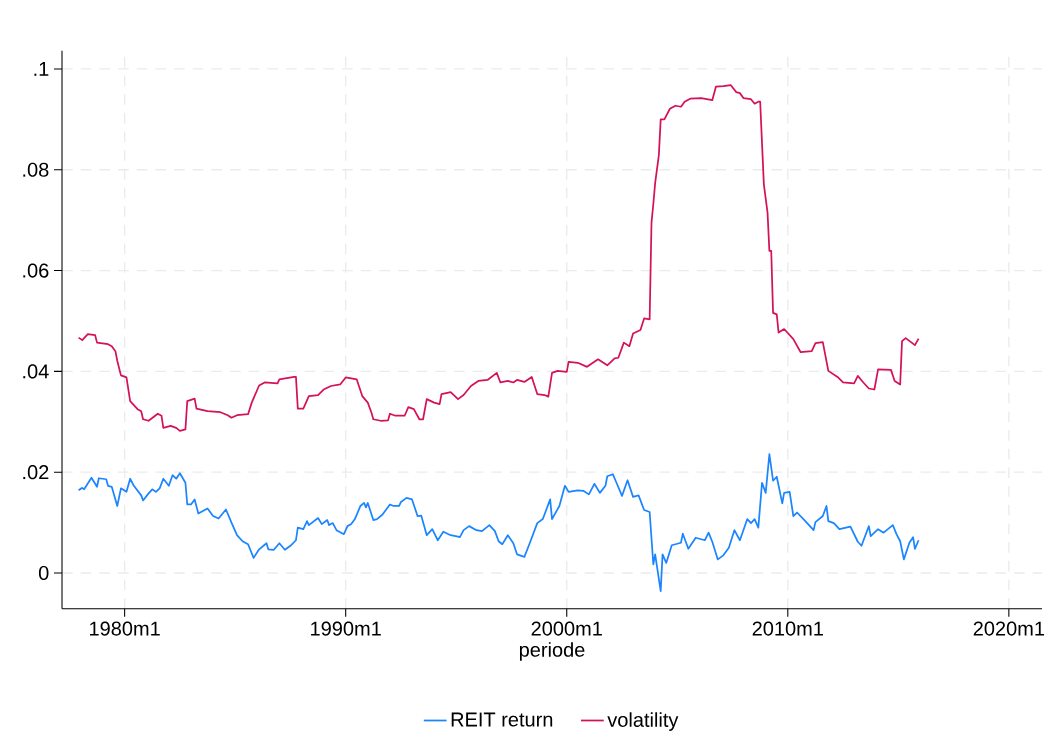 This screenshot has width=1055, height=734. I want to click on y-tick-label: 0, so click(43, 573).